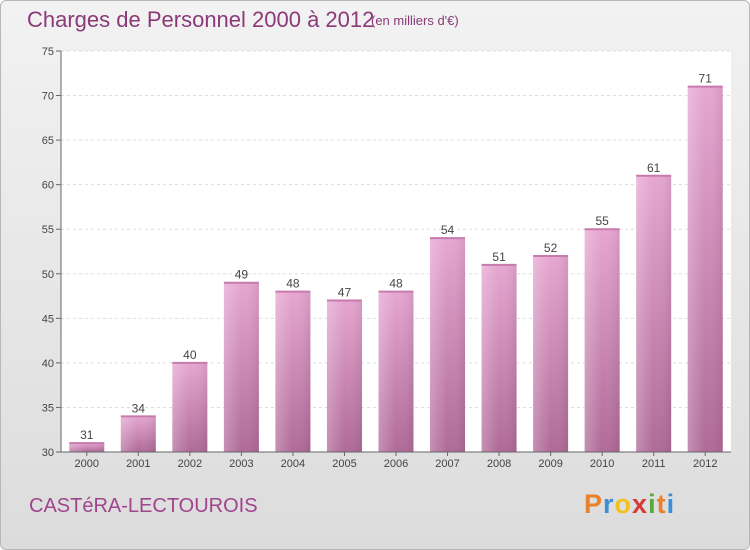 This screenshot has width=750, height=550. I want to click on logo-letter: x, so click(640, 504).